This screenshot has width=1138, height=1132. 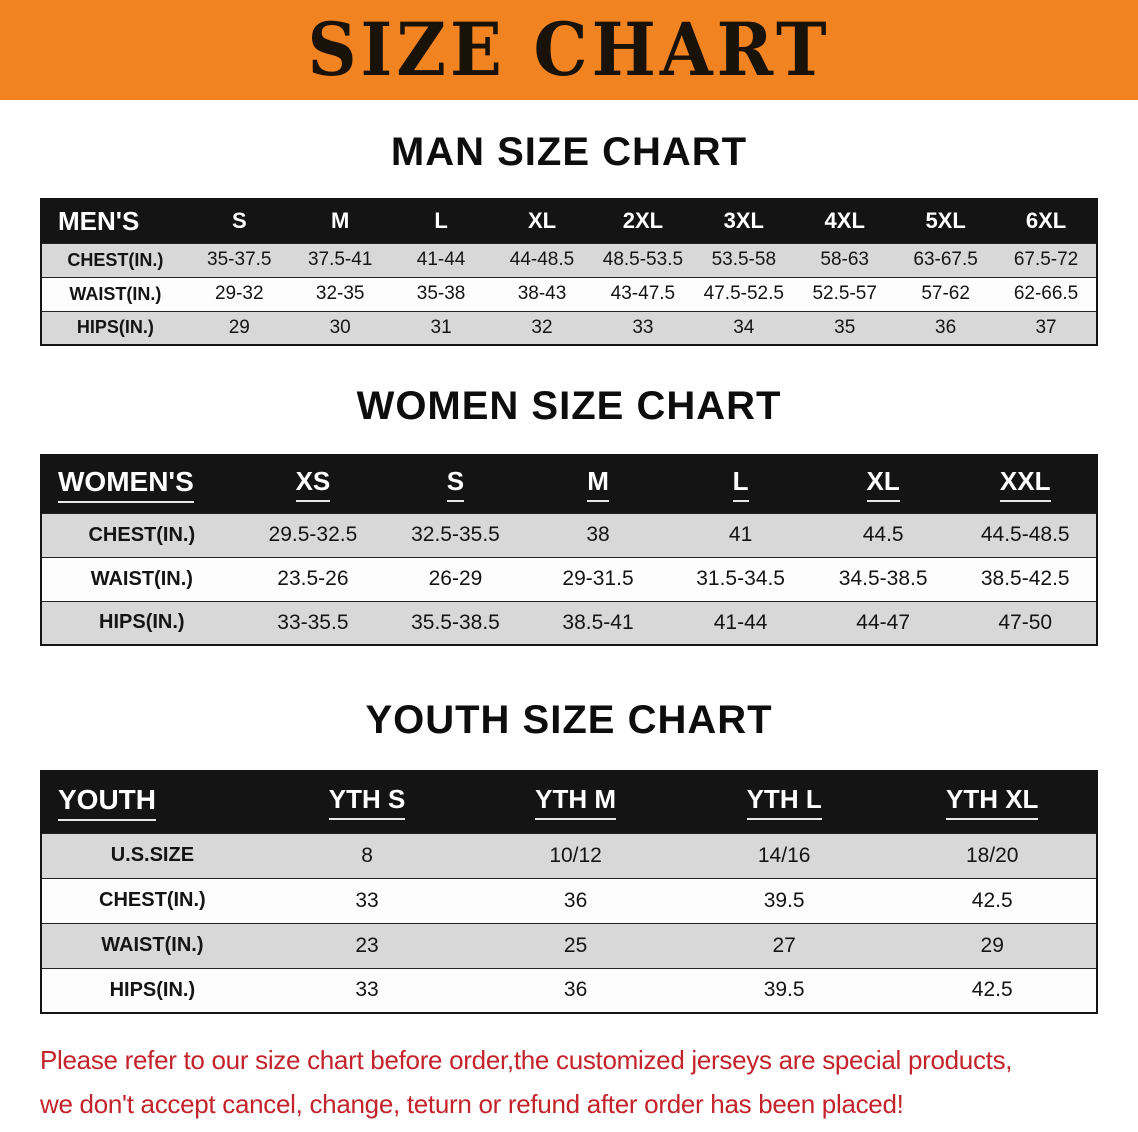 I want to click on header-label: MEN'S, so click(x=99, y=220).